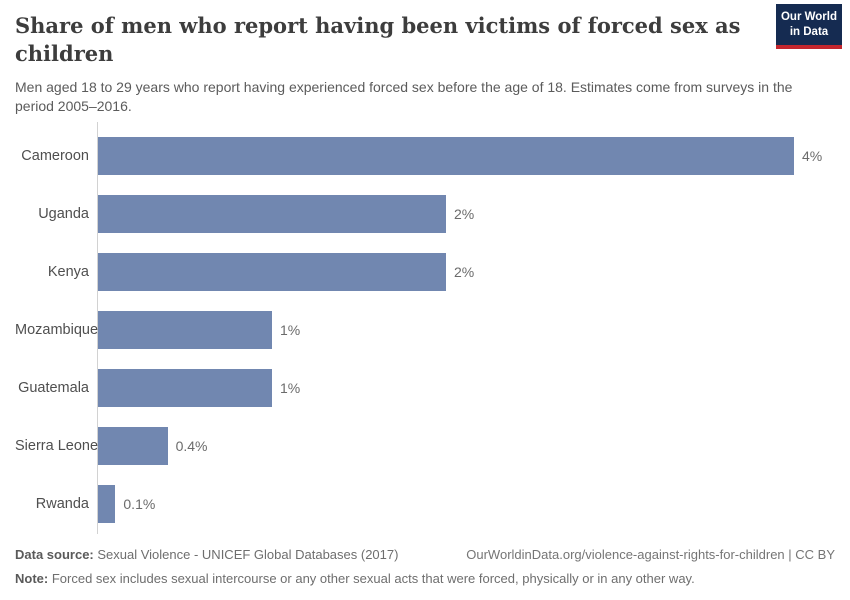 This screenshot has width=850, height=600. I want to click on bar-row: Guatemala 1%, so click(425, 388).